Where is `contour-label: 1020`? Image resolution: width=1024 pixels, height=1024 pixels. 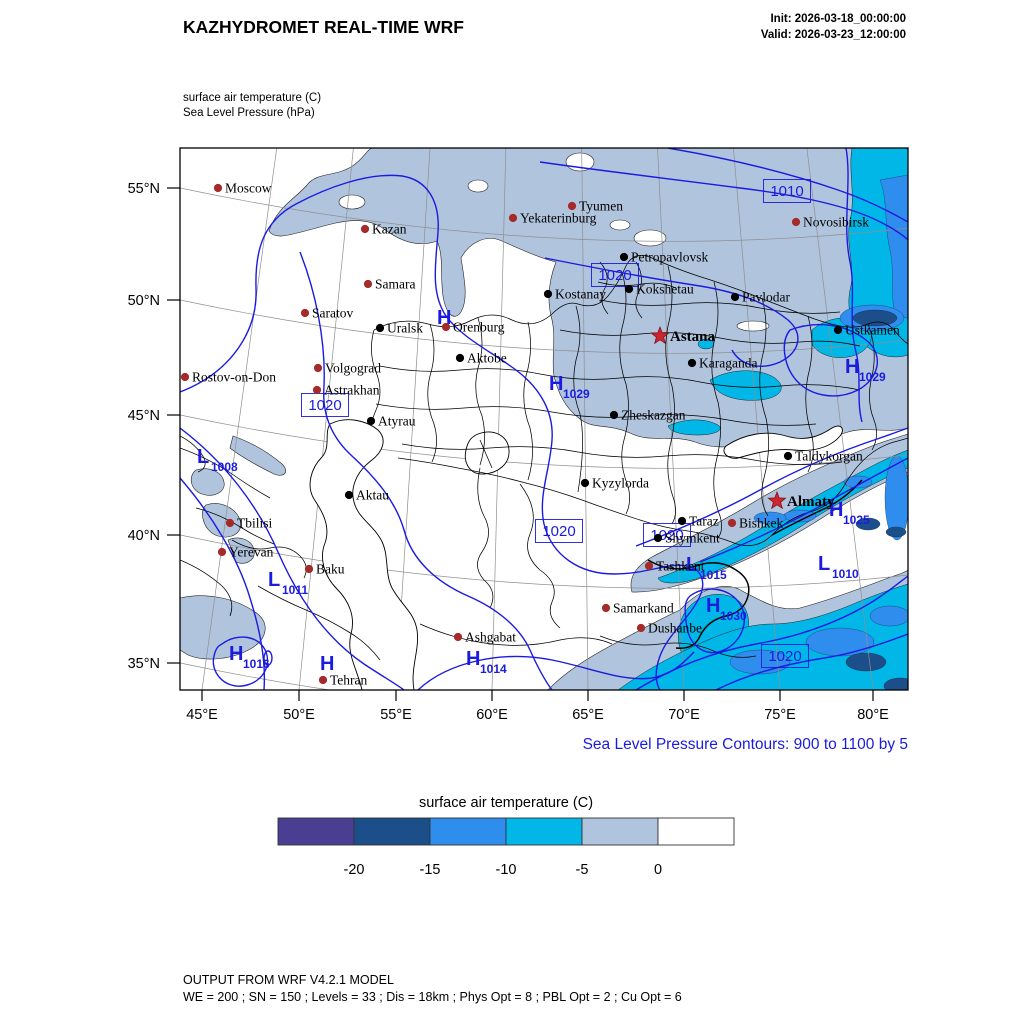
contour-label: 1020 is located at coordinates (558, 531).